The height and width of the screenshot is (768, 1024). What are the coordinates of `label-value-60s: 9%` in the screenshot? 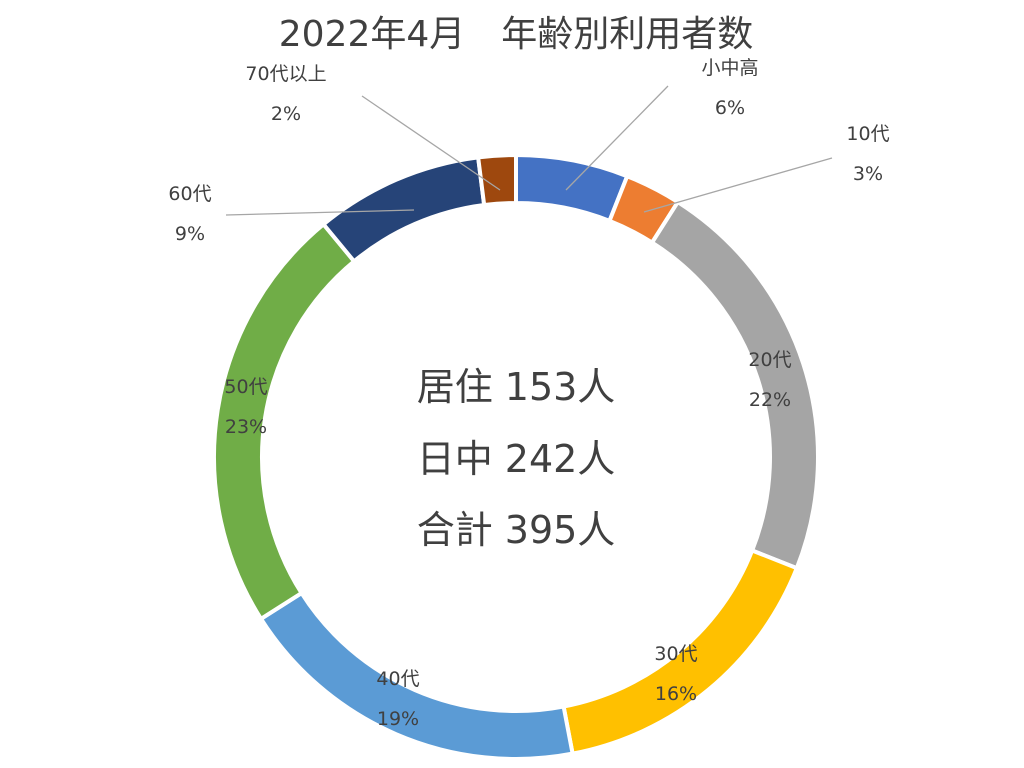 It's located at (190, 234).